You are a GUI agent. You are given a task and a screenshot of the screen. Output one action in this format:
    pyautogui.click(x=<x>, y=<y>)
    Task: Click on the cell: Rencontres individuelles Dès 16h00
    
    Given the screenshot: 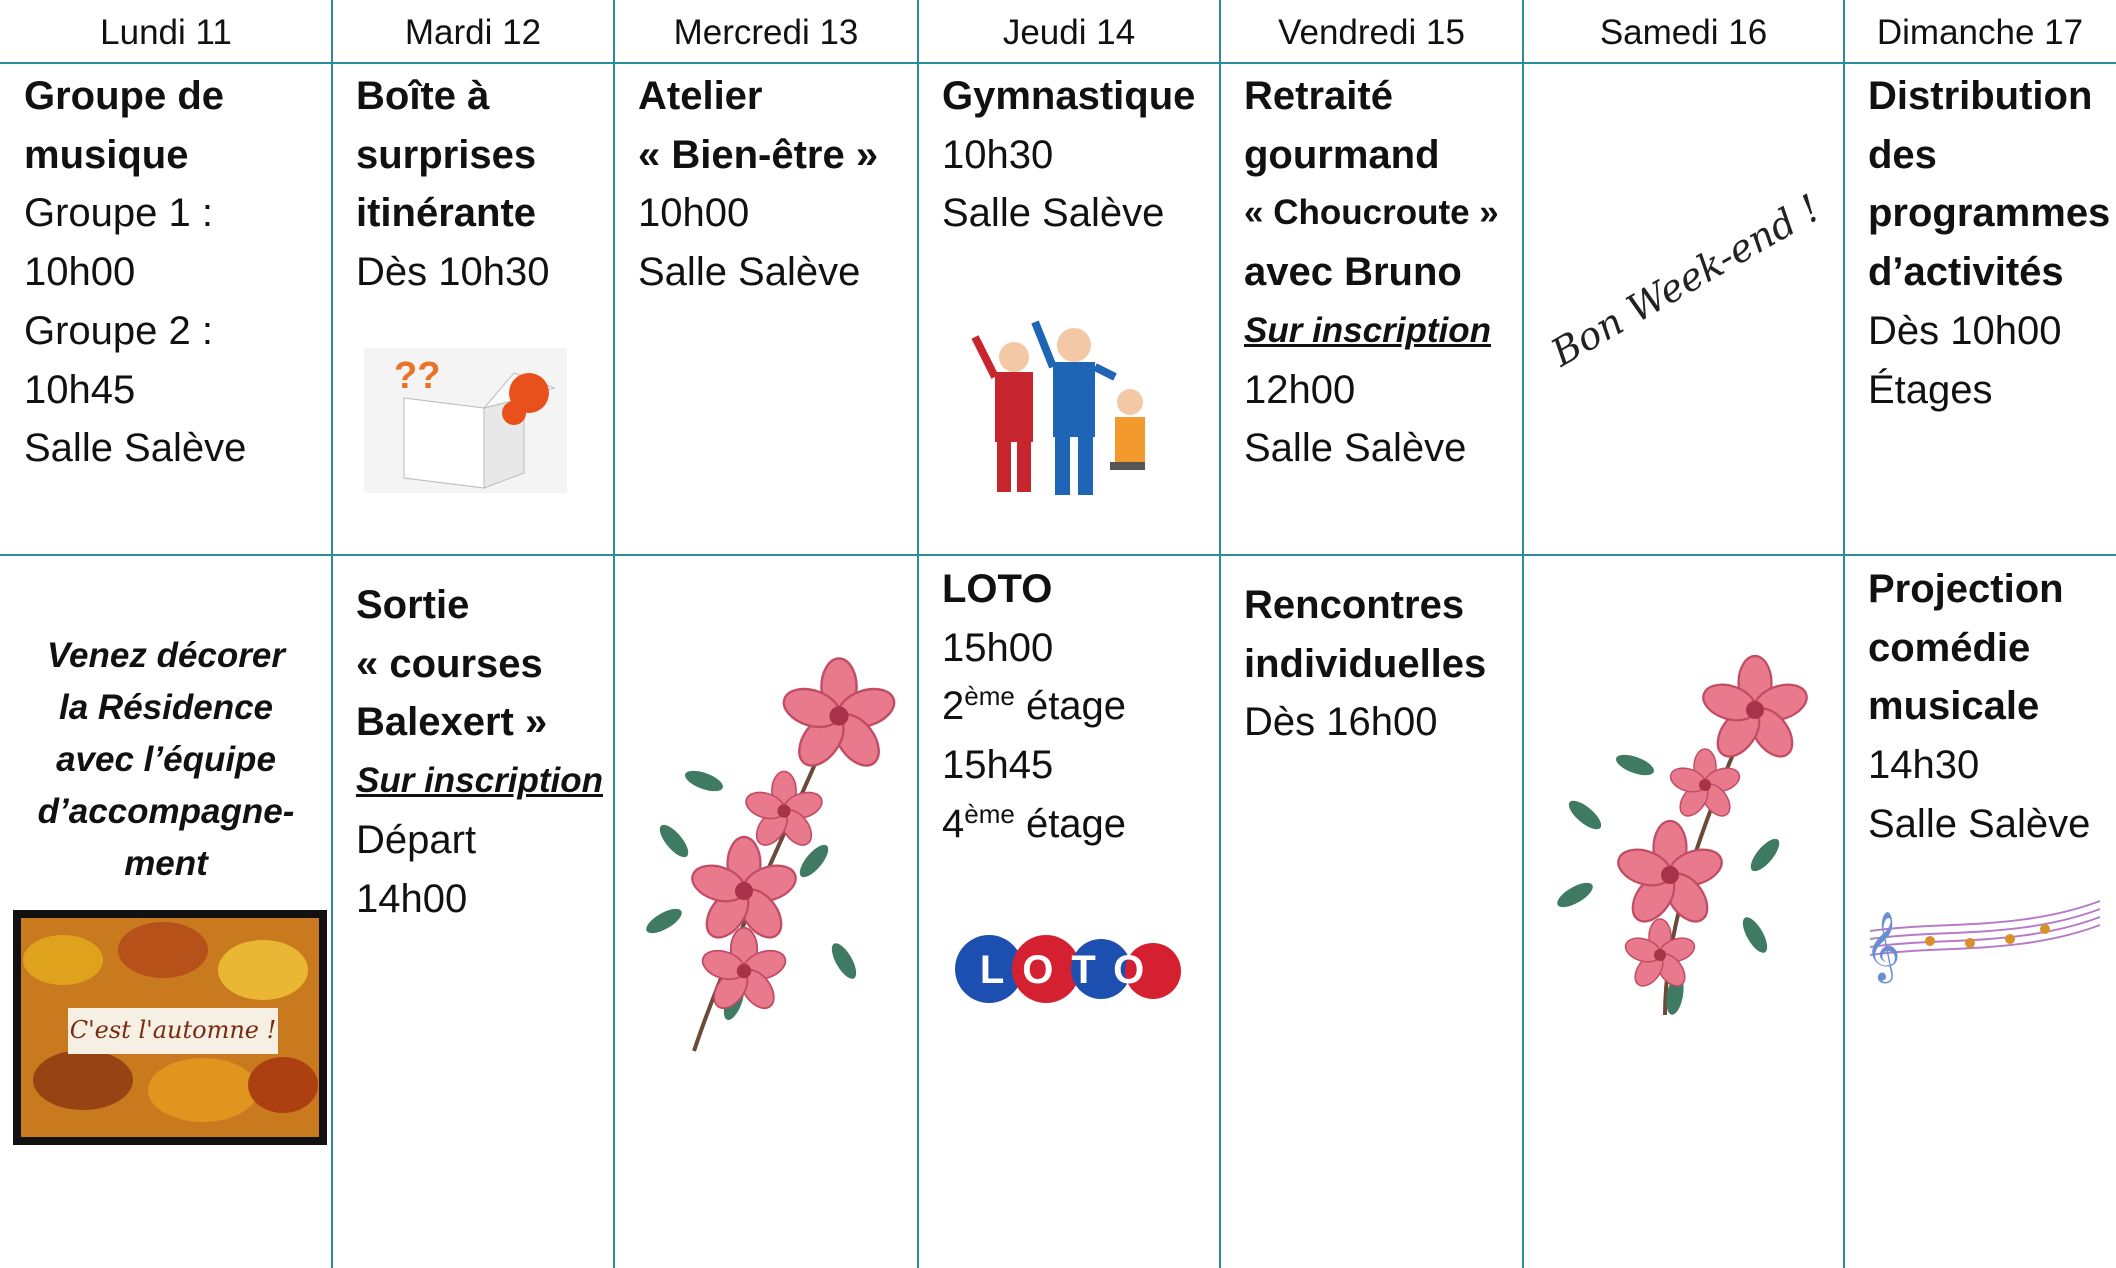 What is the action you would take?
    pyautogui.click(x=1371, y=664)
    